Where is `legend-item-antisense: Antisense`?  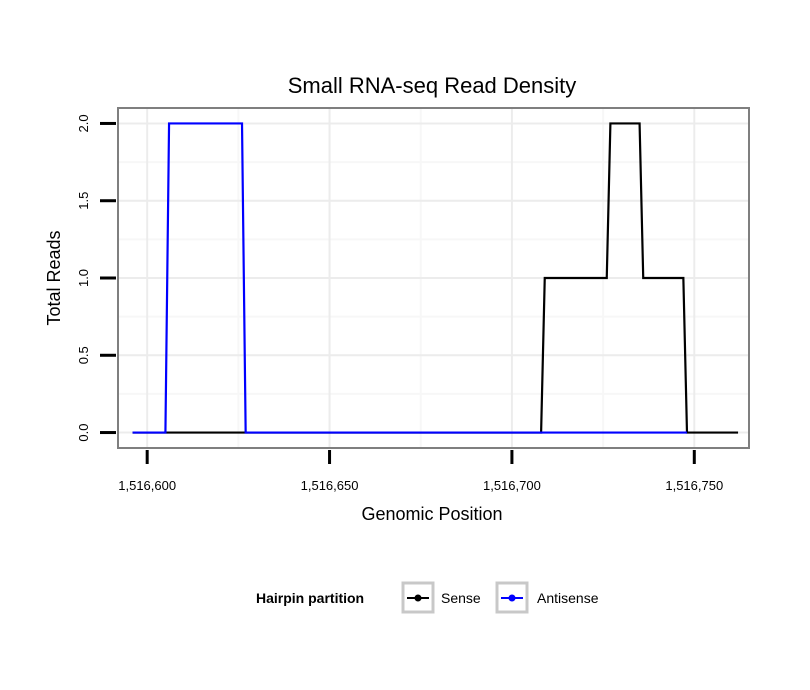 legend-item-antisense: Antisense is located at coordinates (547, 597).